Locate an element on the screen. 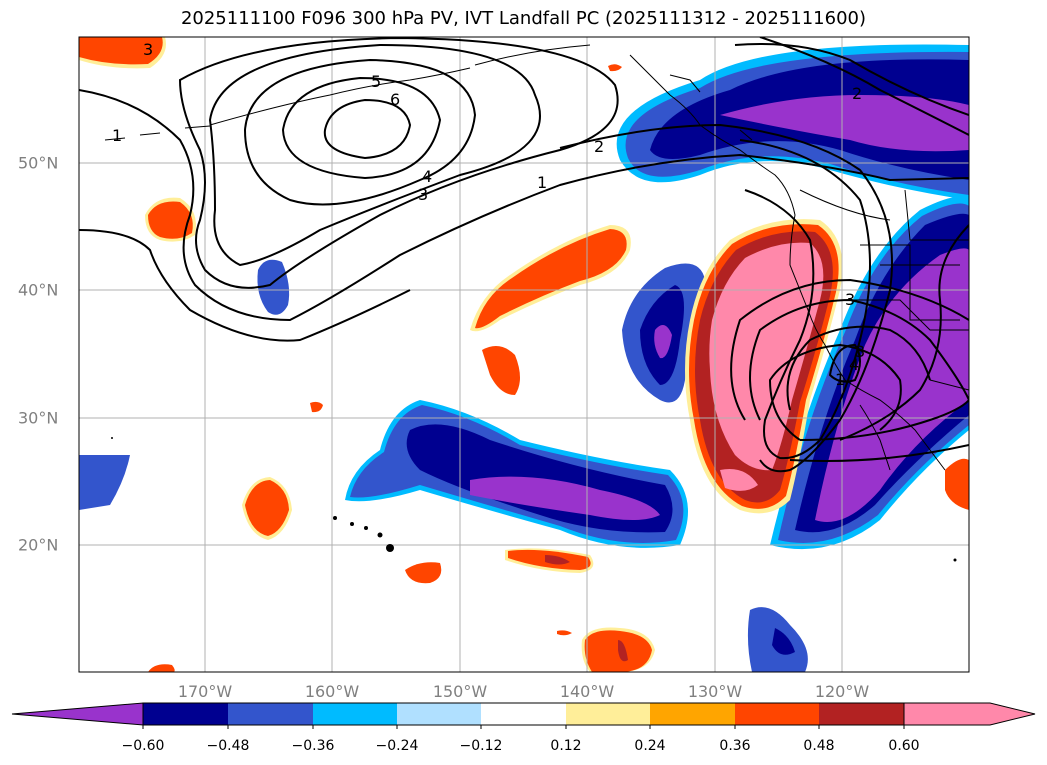  colorbar-tick-label: −0.60 is located at coordinates (143, 746).